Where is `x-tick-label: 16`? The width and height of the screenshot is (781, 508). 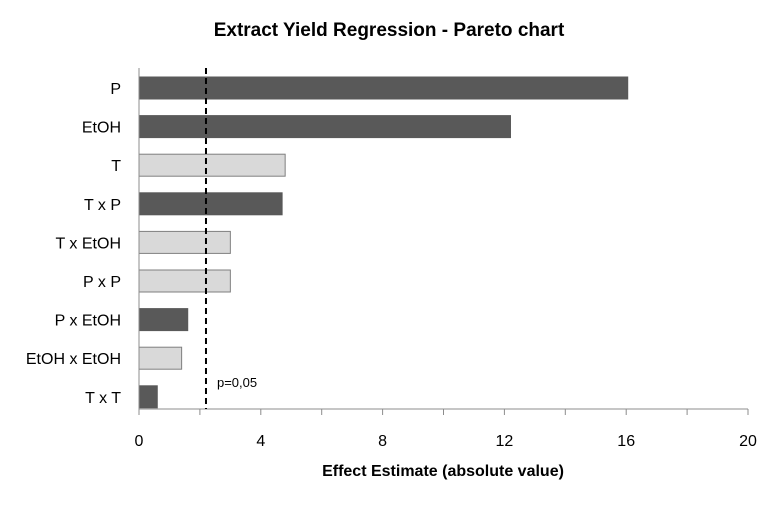 x-tick-label: 16 is located at coordinates (626, 441).